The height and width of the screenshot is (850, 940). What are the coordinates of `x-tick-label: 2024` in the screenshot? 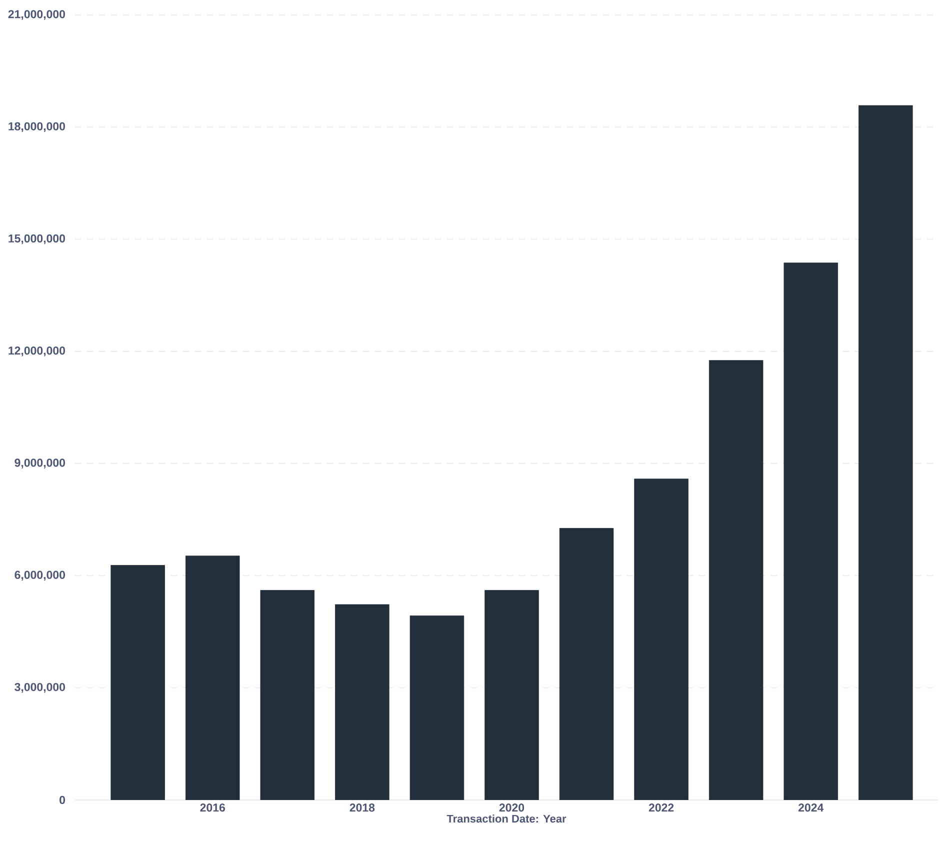 It's located at (811, 808).